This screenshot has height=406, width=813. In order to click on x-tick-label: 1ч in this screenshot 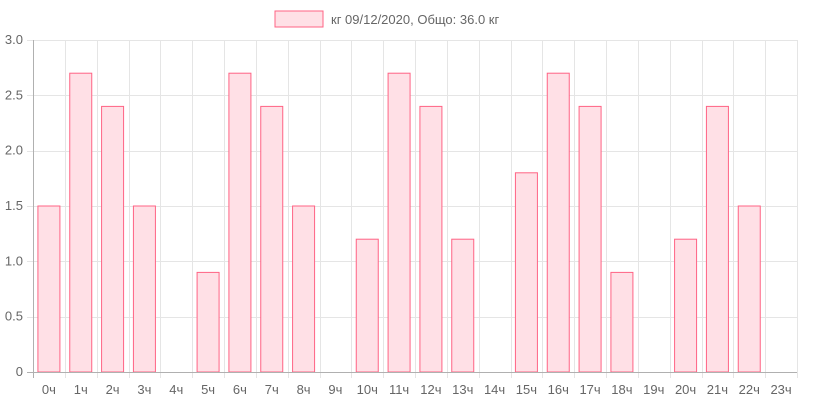, I will do `click(81, 389)`.